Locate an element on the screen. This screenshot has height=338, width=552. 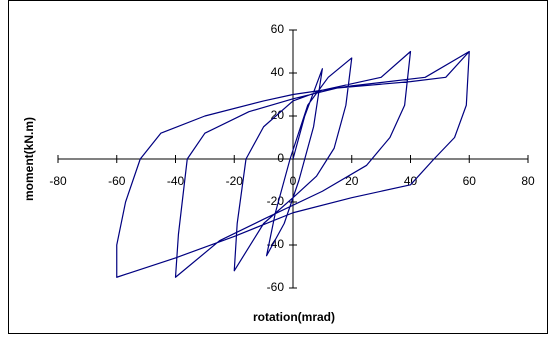
x-axis-title: rotation(mrad) is located at coordinates (294, 317).